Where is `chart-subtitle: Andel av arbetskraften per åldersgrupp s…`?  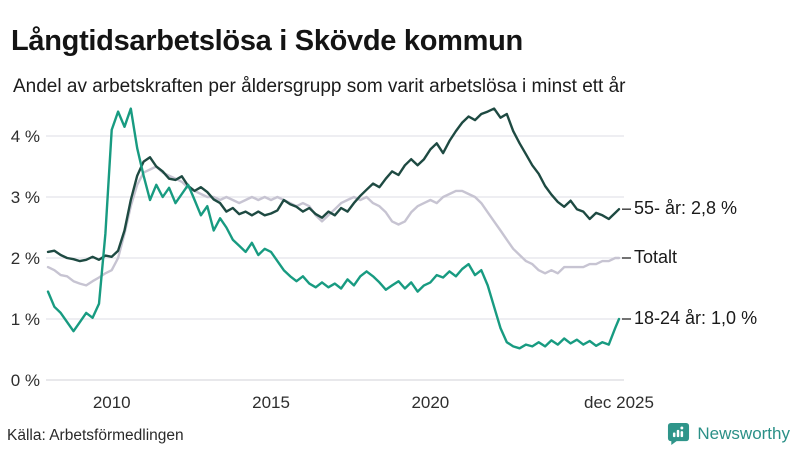 chart-subtitle: Andel av arbetskraften per åldersgrupp s… is located at coordinates (319, 86).